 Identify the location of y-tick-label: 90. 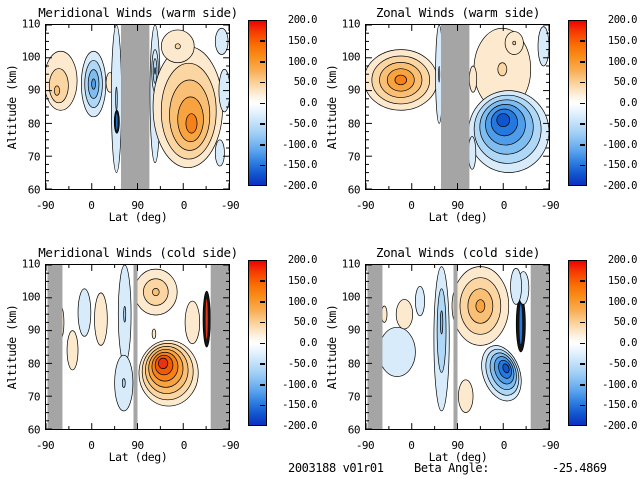
(34, 330).